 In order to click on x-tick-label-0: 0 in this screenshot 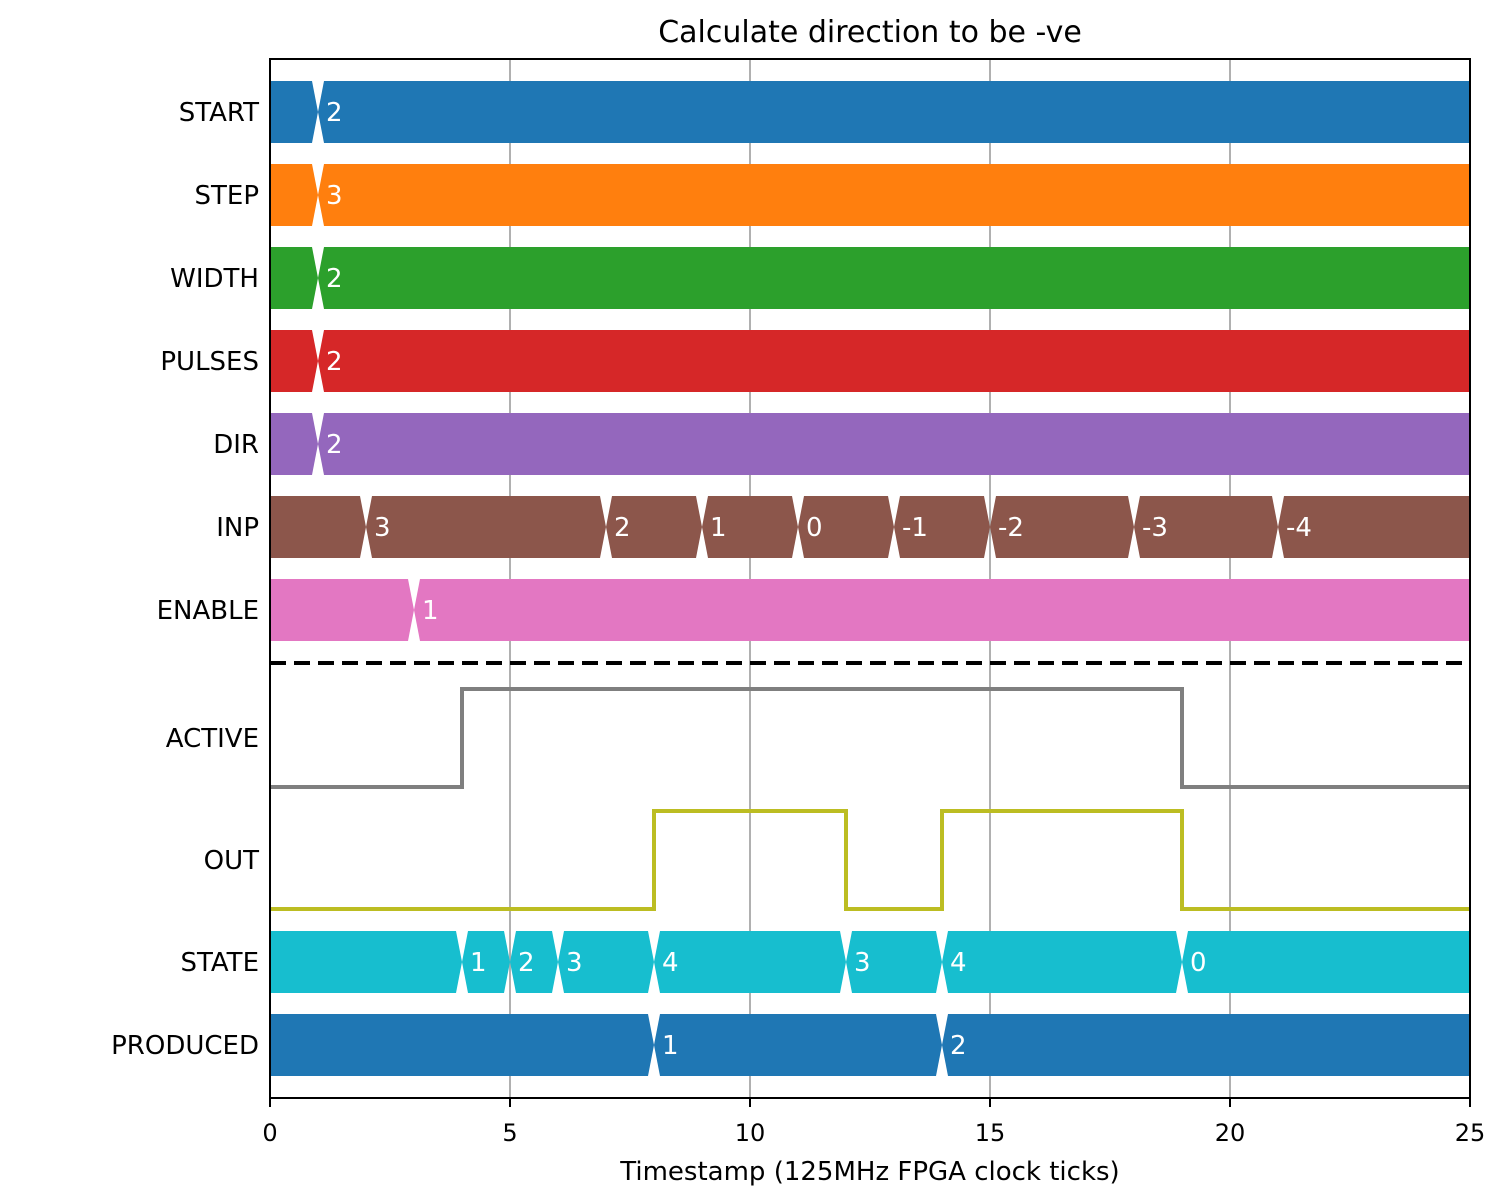, I will do `click(269, 1133)`.